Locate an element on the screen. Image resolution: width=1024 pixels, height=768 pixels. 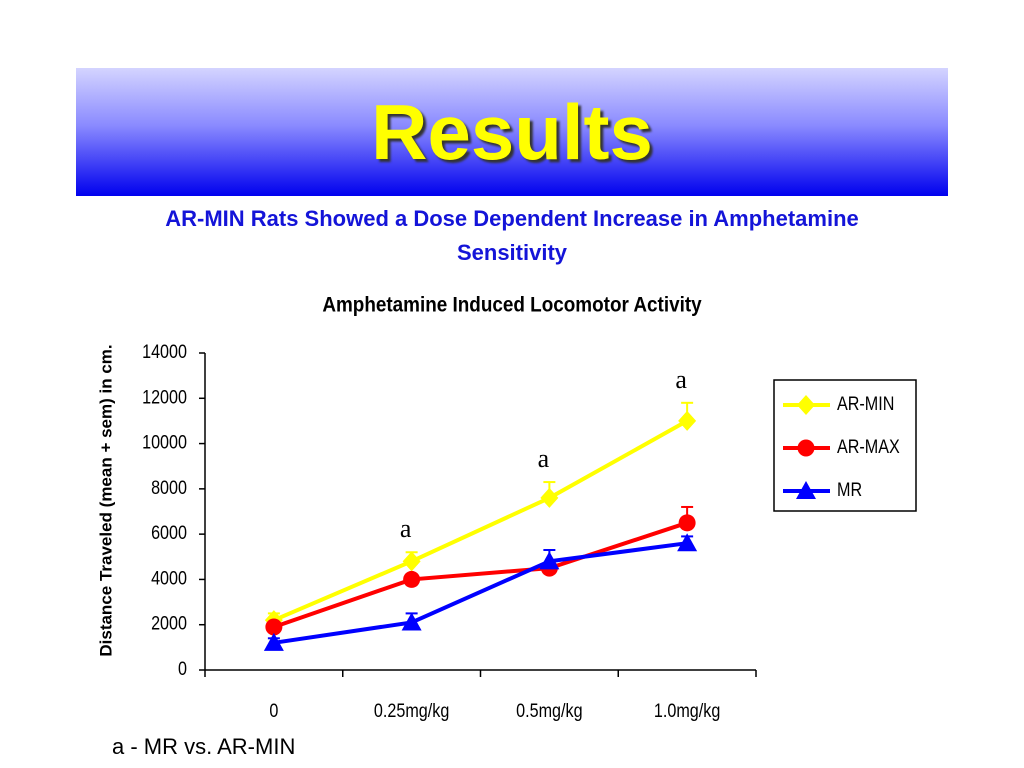
y-tick-label: 10000 is located at coordinates (164, 442).